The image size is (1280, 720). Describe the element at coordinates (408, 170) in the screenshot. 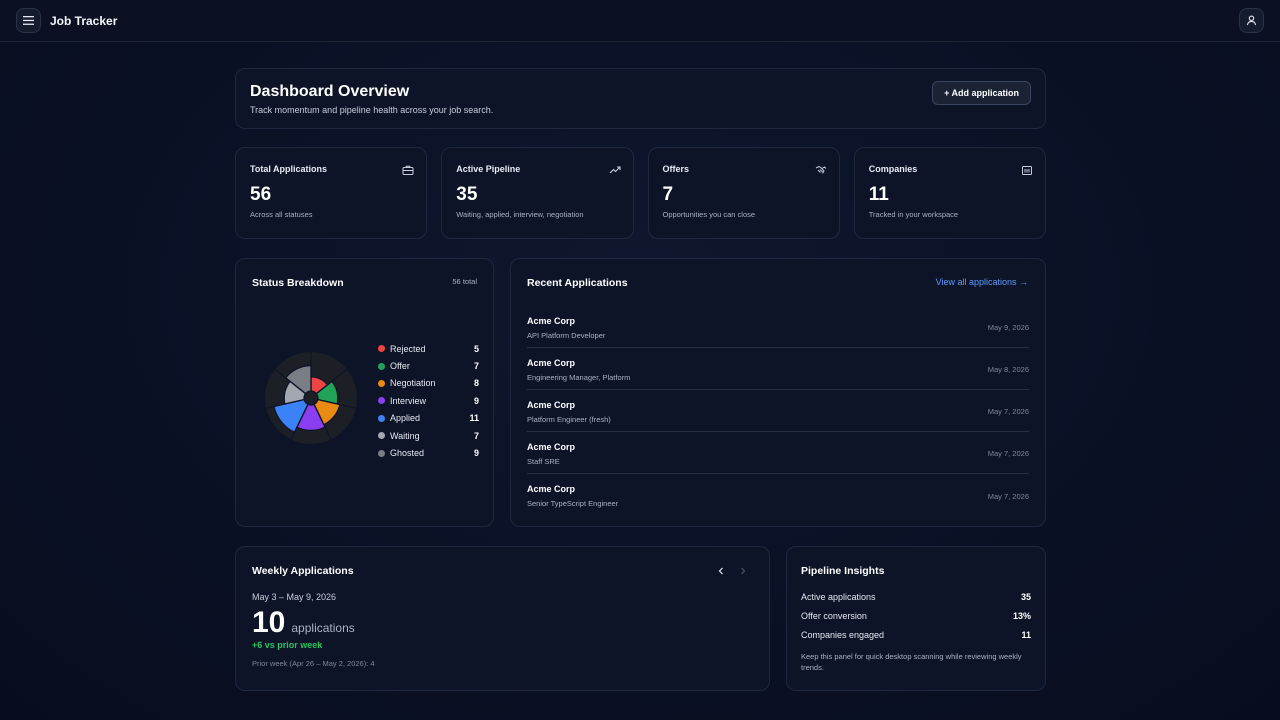

I see `briefcase-icon` at that location.